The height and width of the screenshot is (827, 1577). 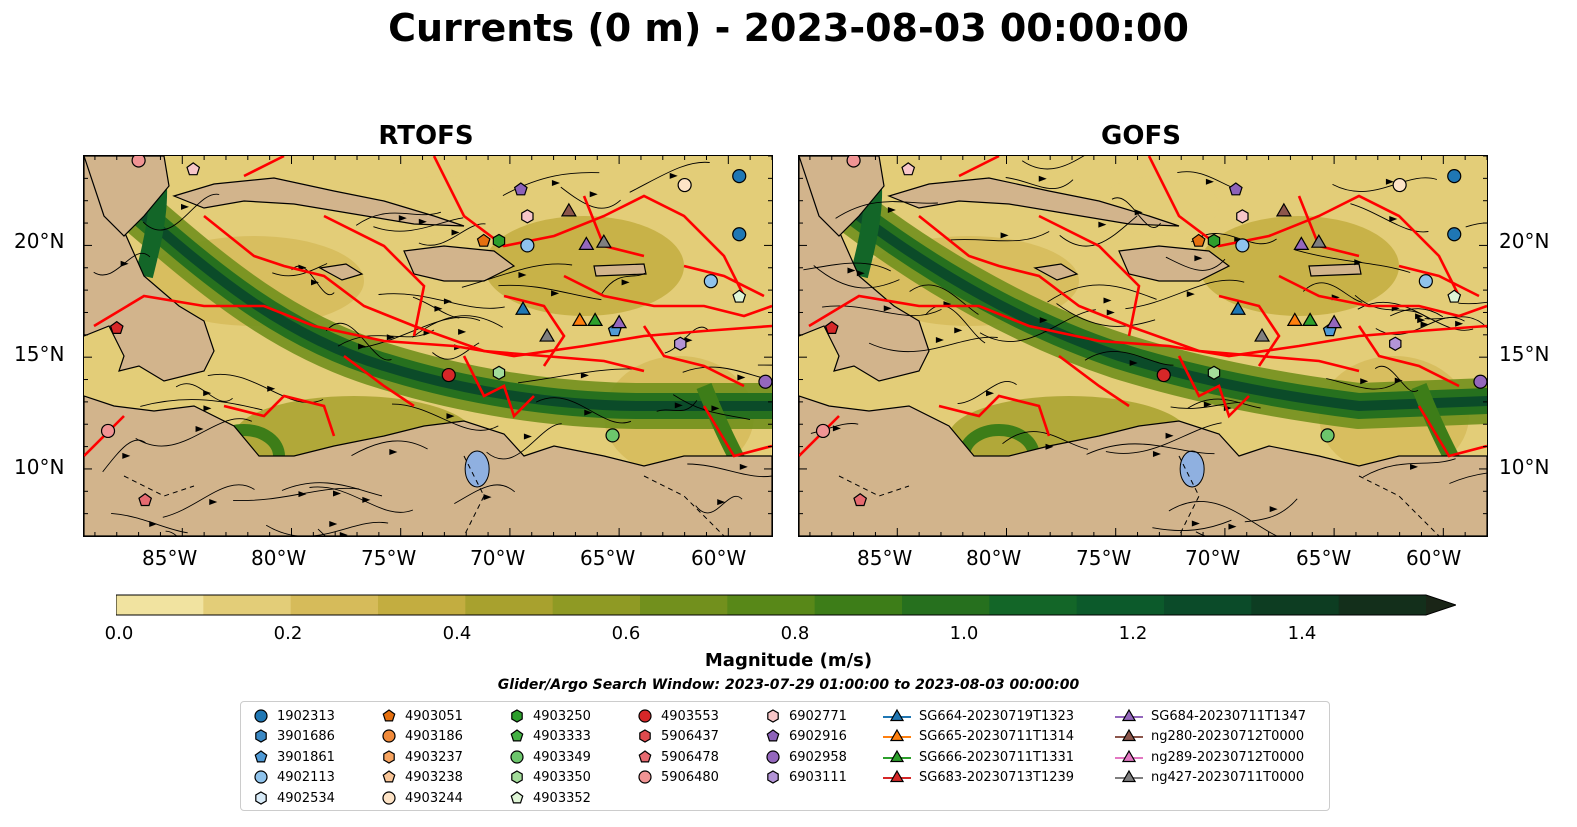 What do you see at coordinates (788, 660) in the screenshot?
I see `colorbar-label: Magnitude (m/s)` at bounding box center [788, 660].